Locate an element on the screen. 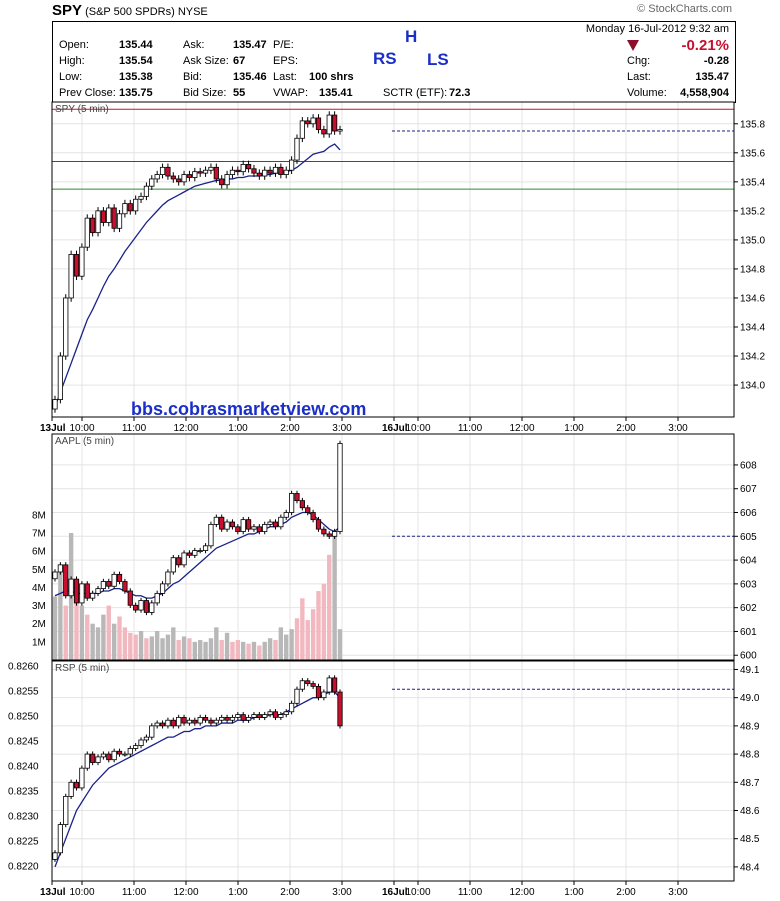 This screenshot has width=780, height=901. x-tick-label: 2:00 is located at coordinates (290, 428).